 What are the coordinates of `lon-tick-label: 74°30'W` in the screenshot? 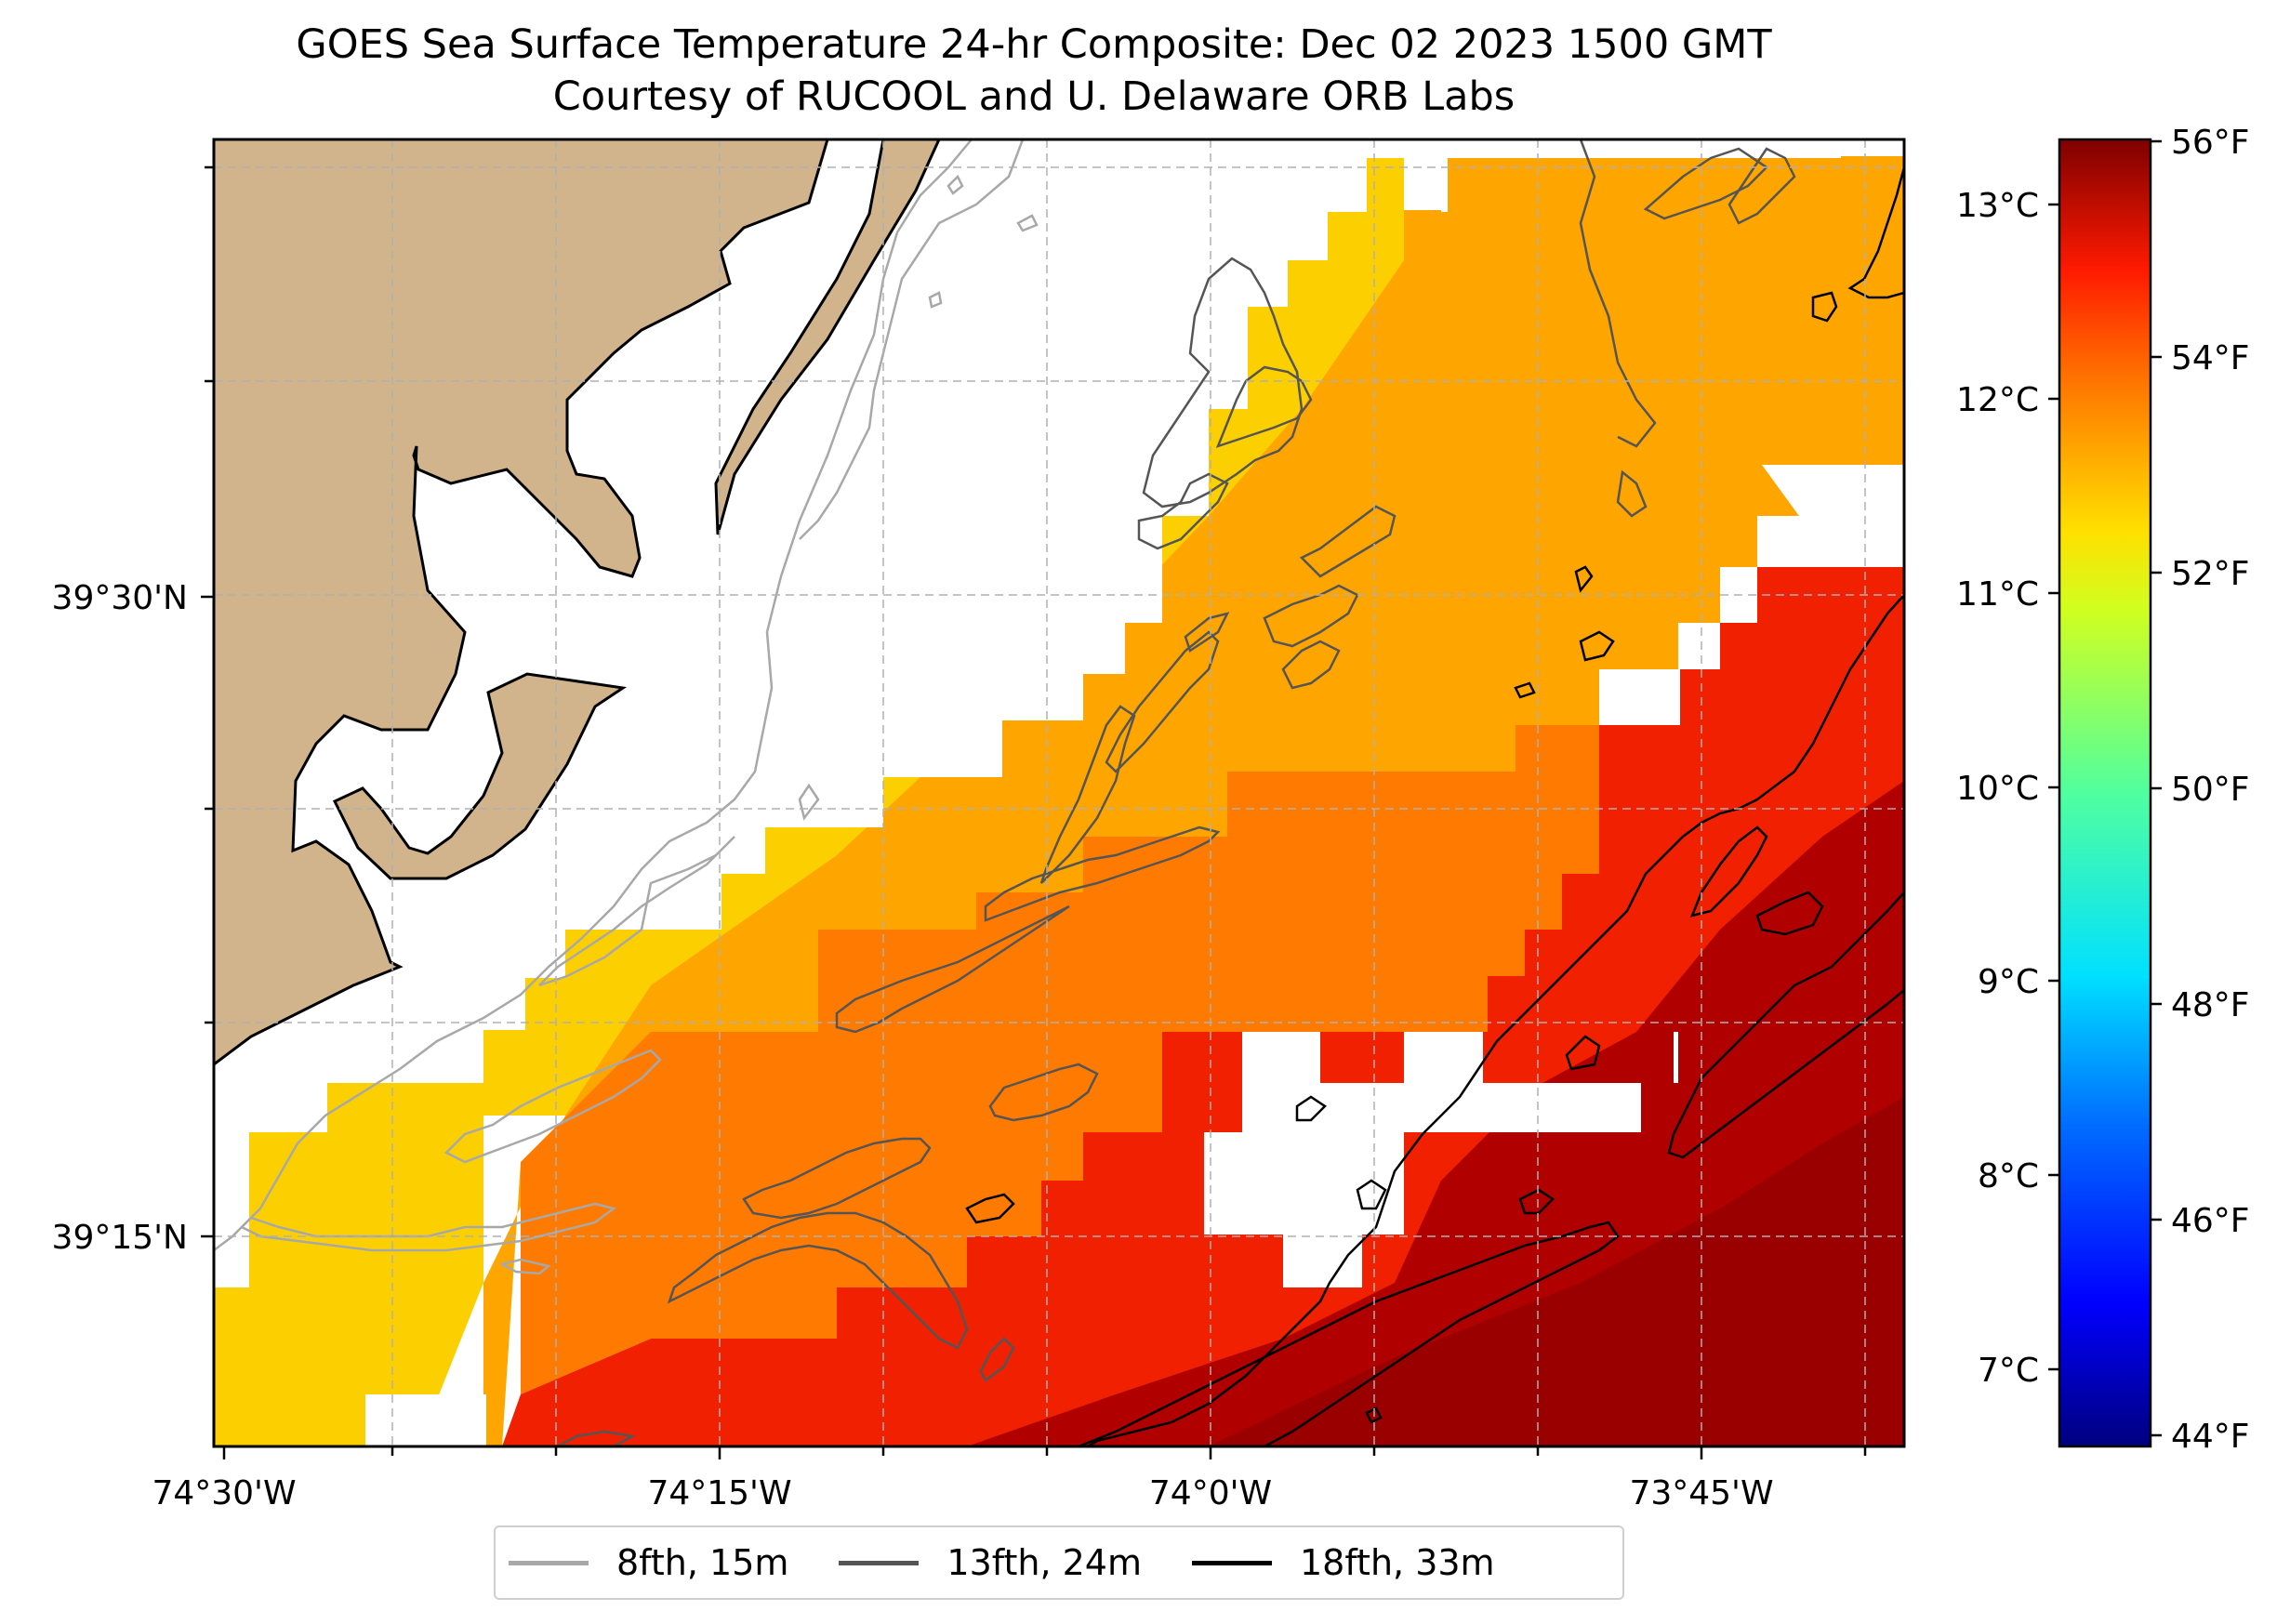 It's located at (224, 1493).